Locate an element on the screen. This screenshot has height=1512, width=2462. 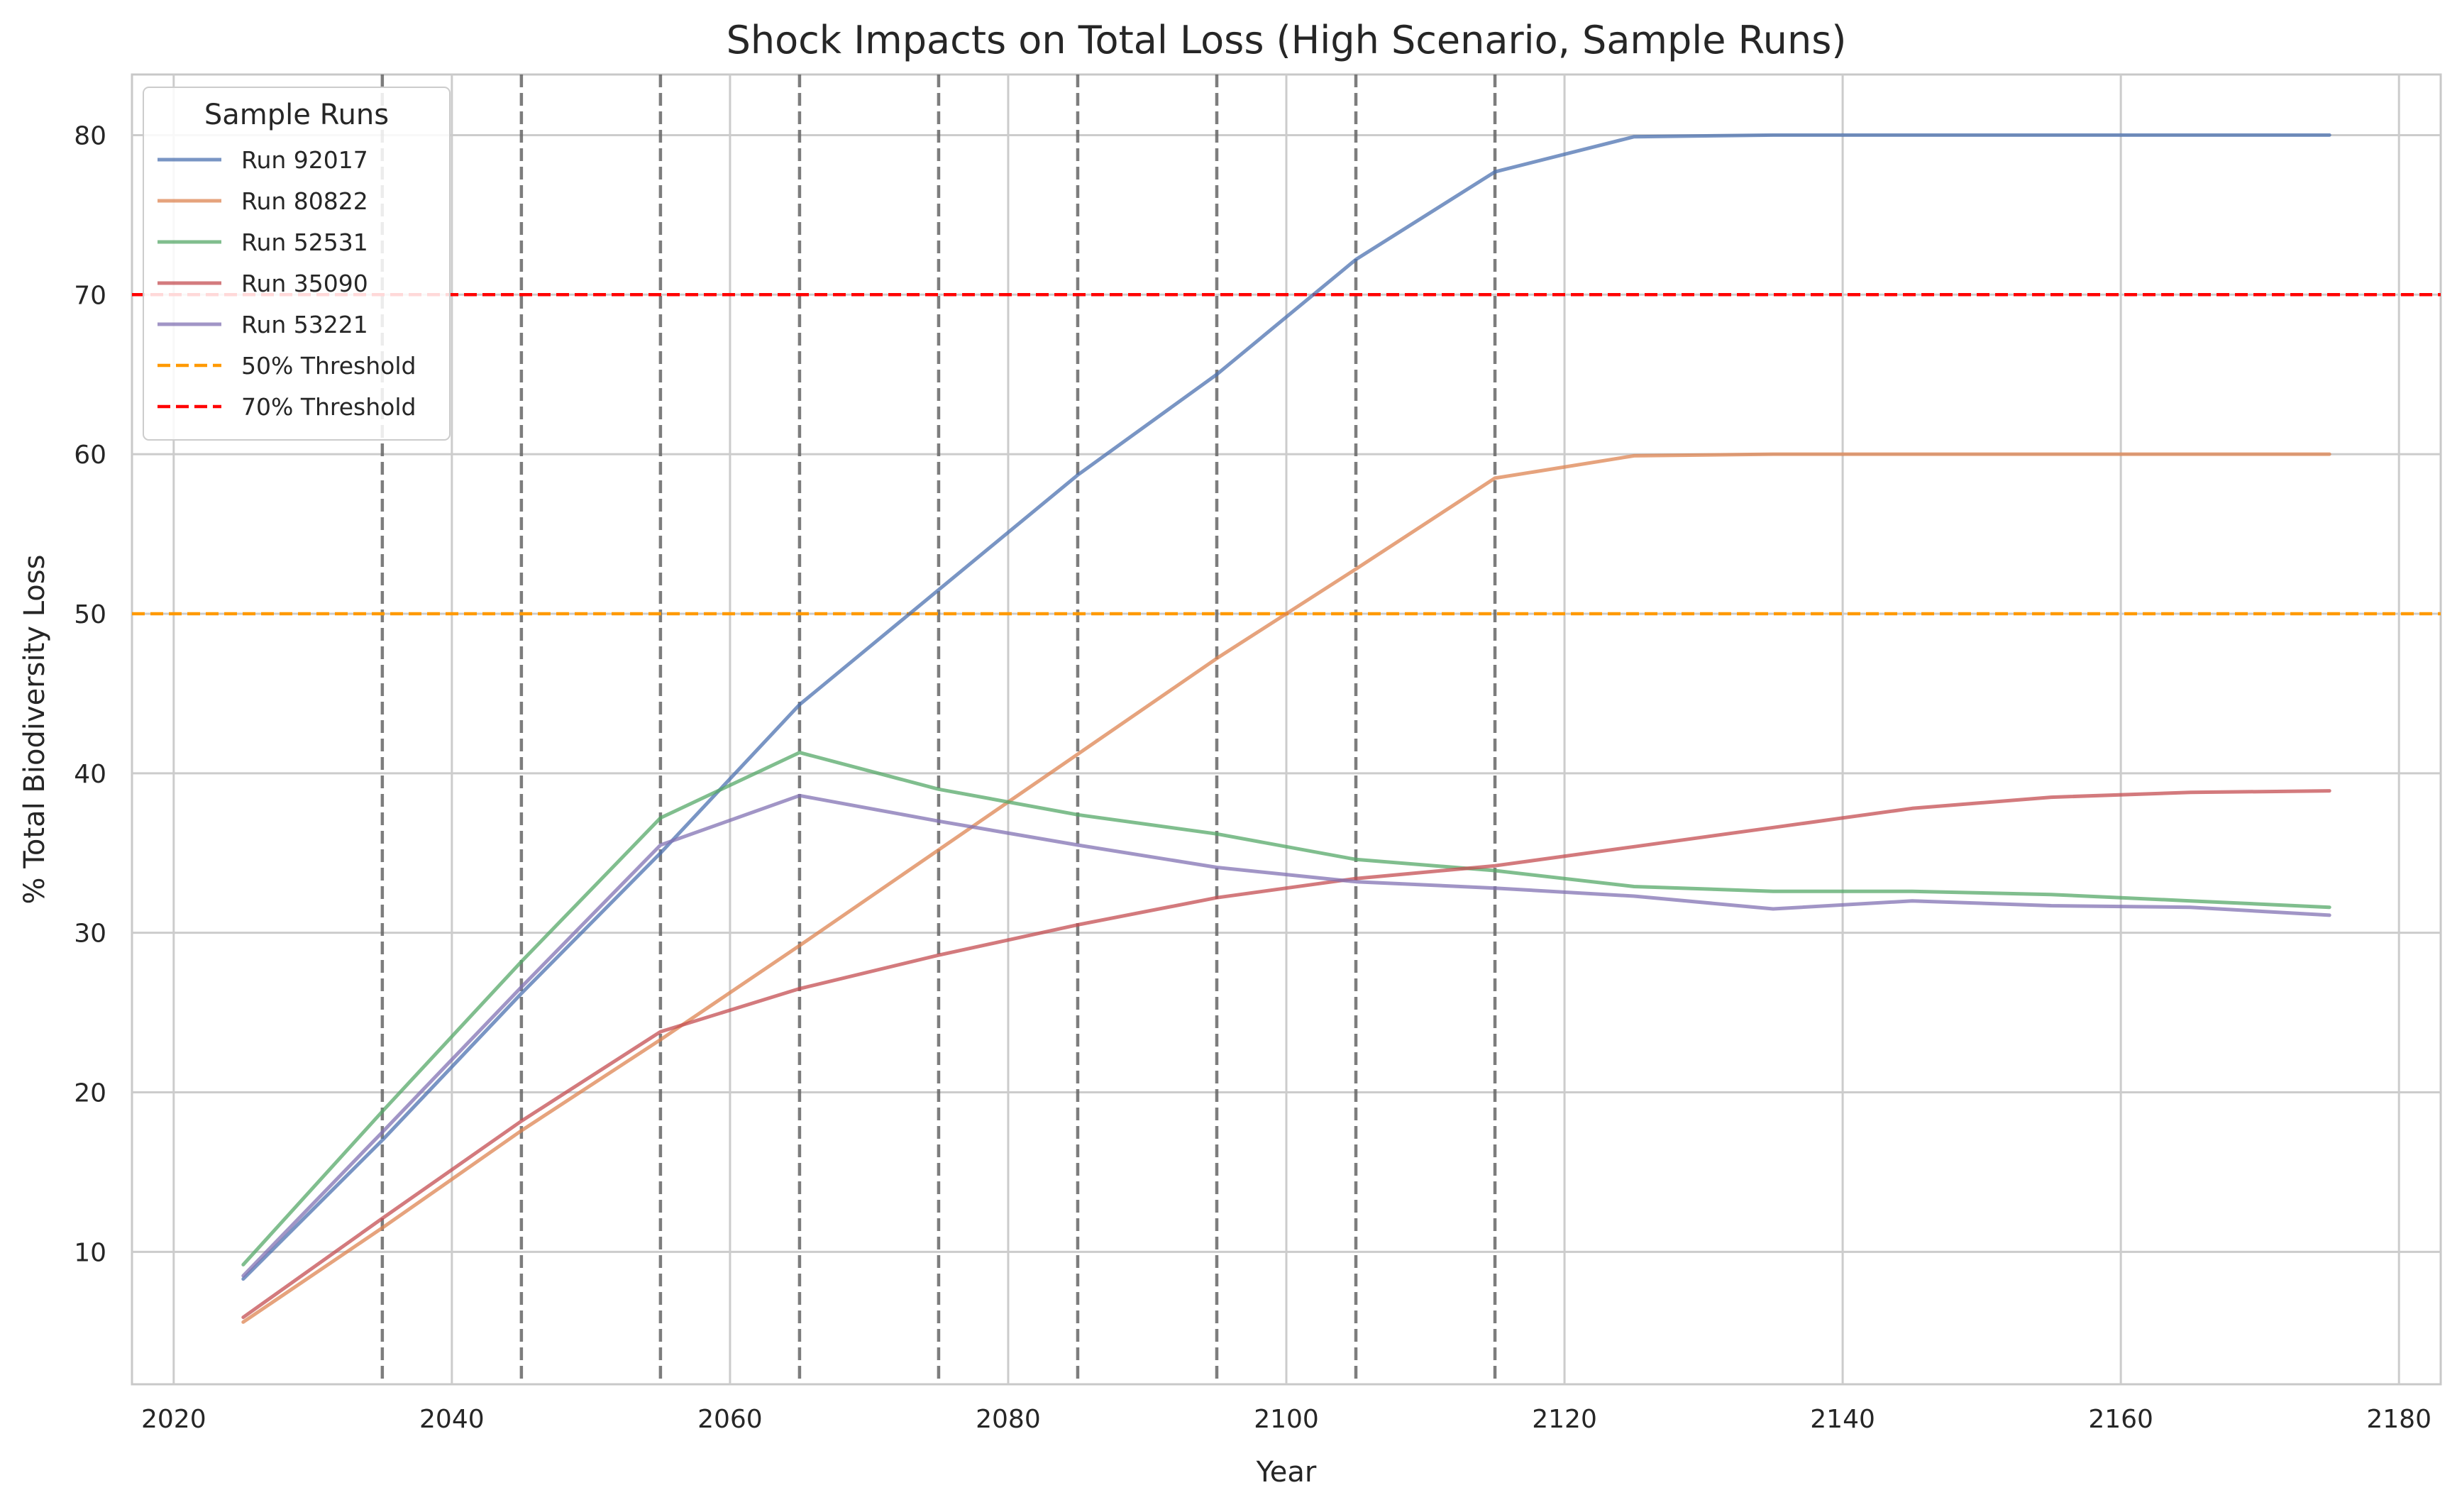
legend-label: Run 53221 is located at coordinates (304, 324).